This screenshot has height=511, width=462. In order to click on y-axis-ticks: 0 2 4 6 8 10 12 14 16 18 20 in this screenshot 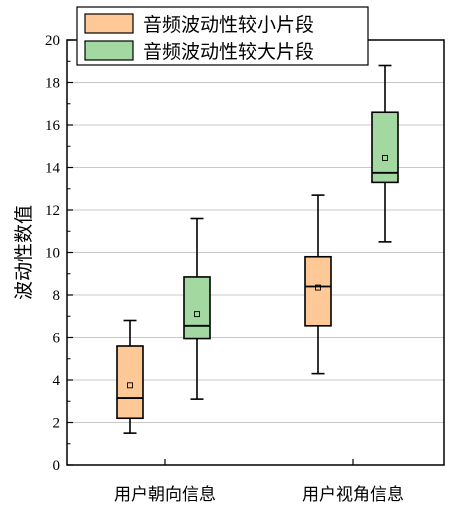, I will do `click(59, 253)`.